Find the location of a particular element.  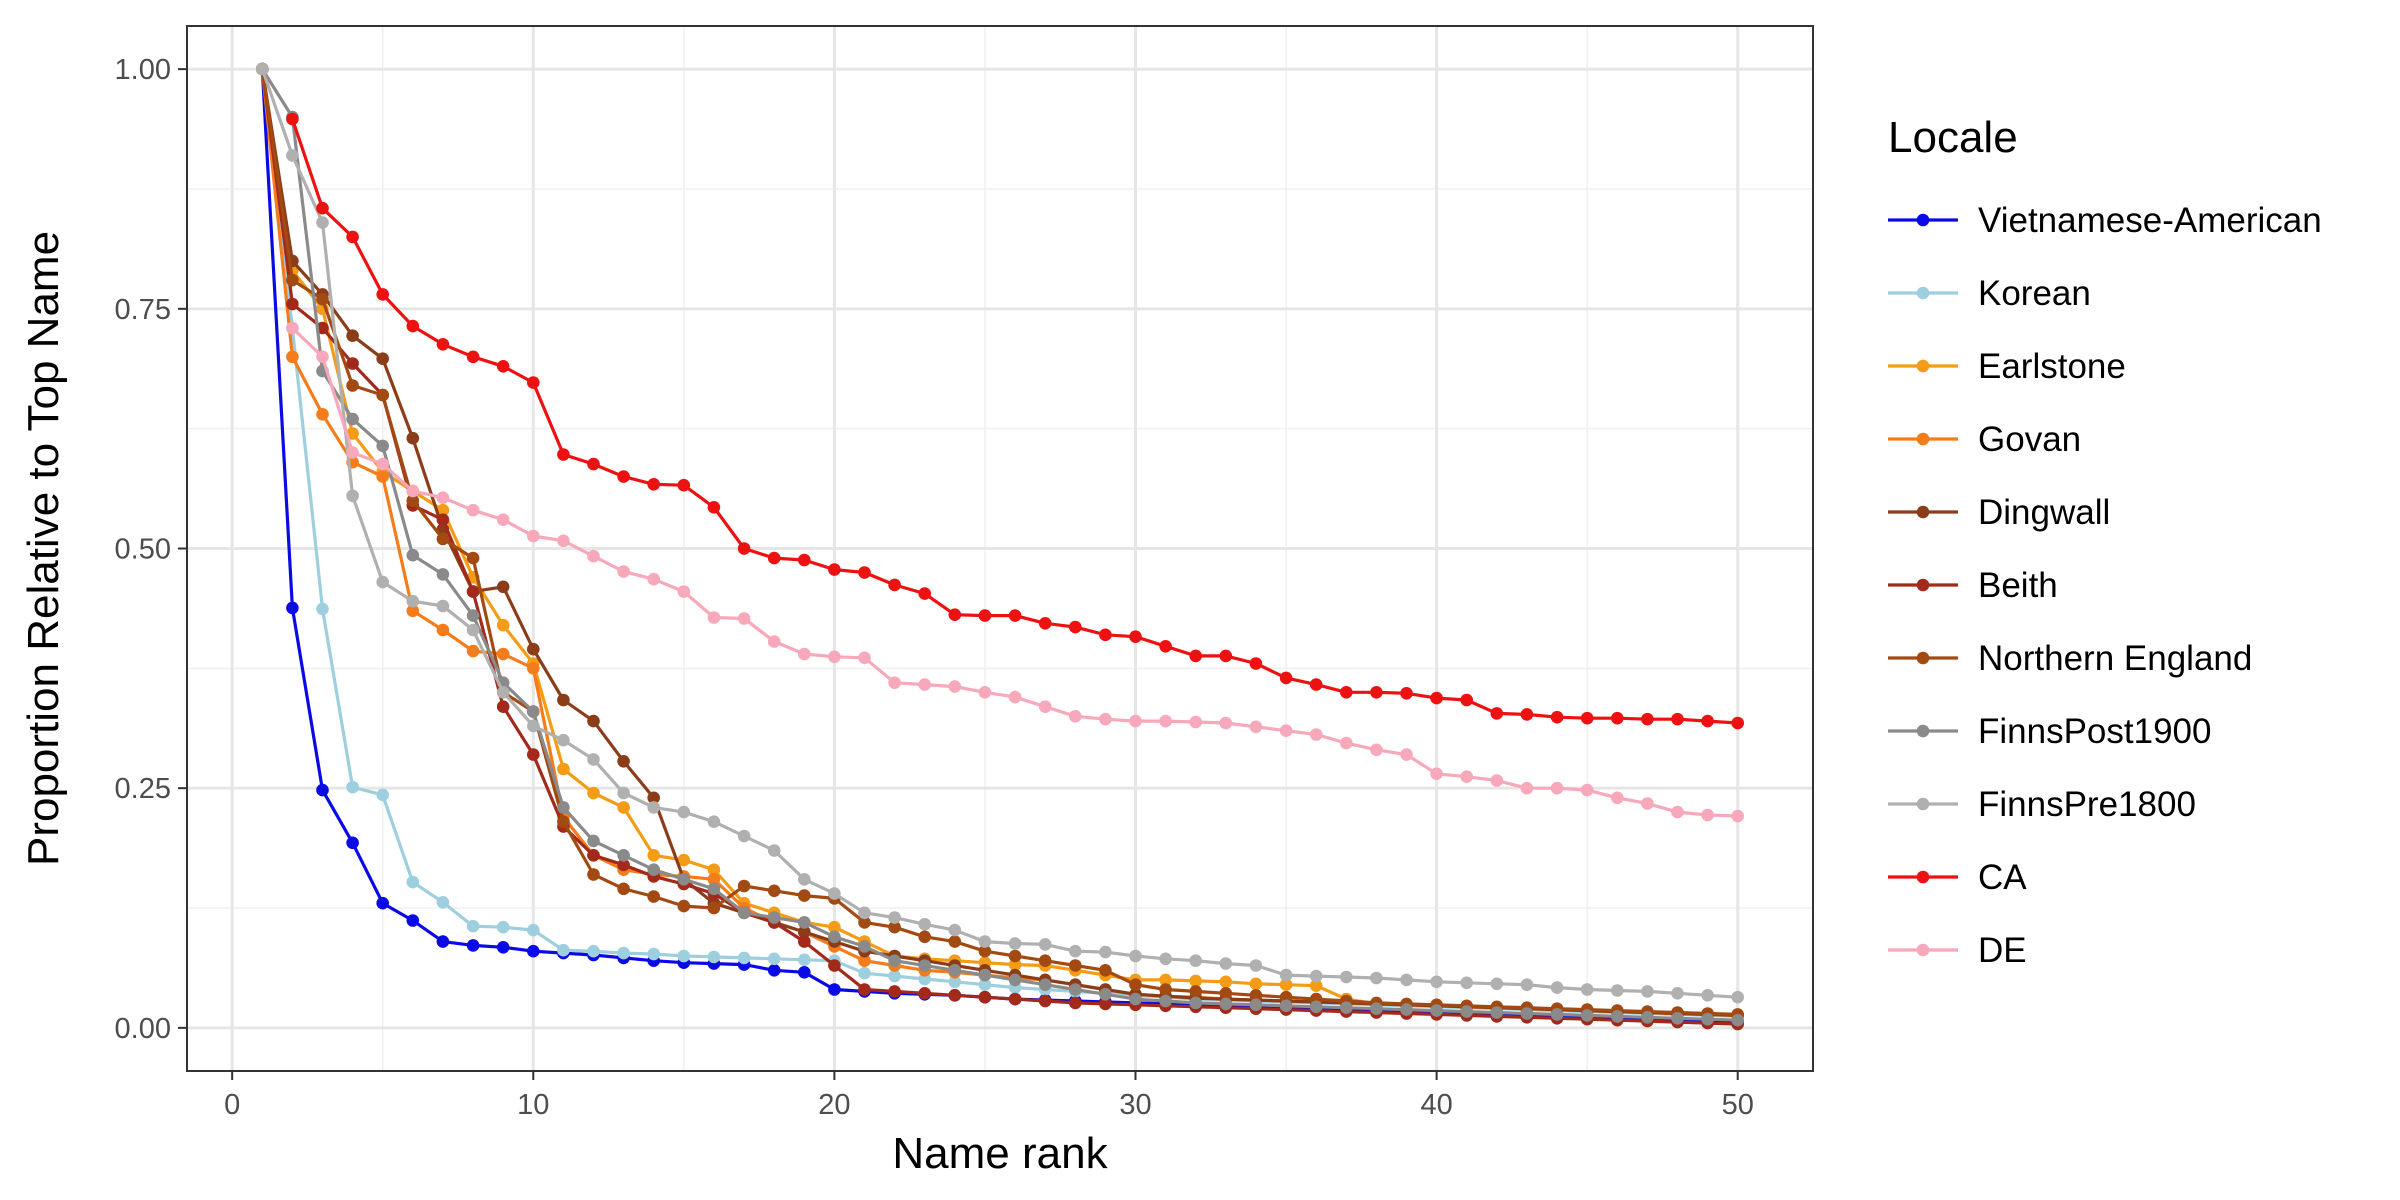

legend-label: FinnsPre1800 is located at coordinates (2087, 804).